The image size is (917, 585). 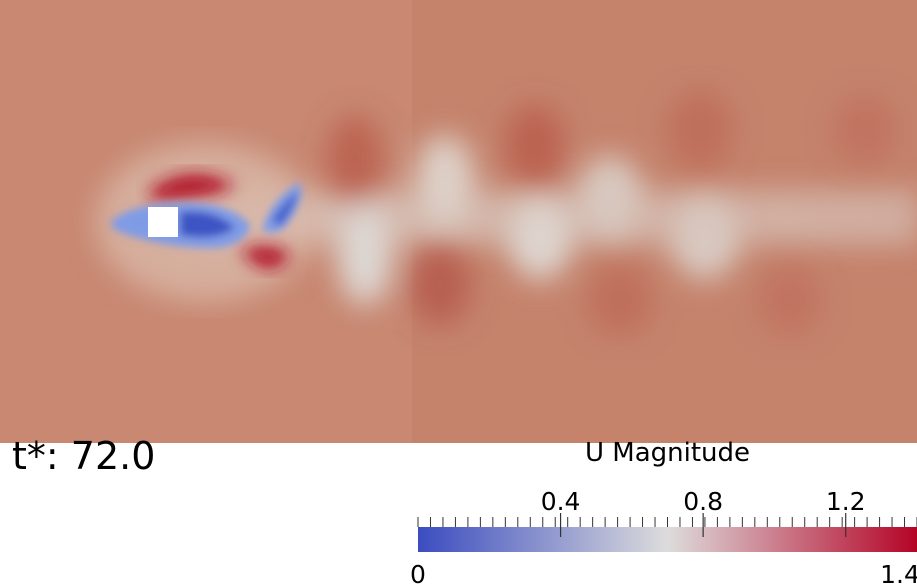 What do you see at coordinates (703, 501) in the screenshot?
I see `colorbar-tick-label: 0.8` at bounding box center [703, 501].